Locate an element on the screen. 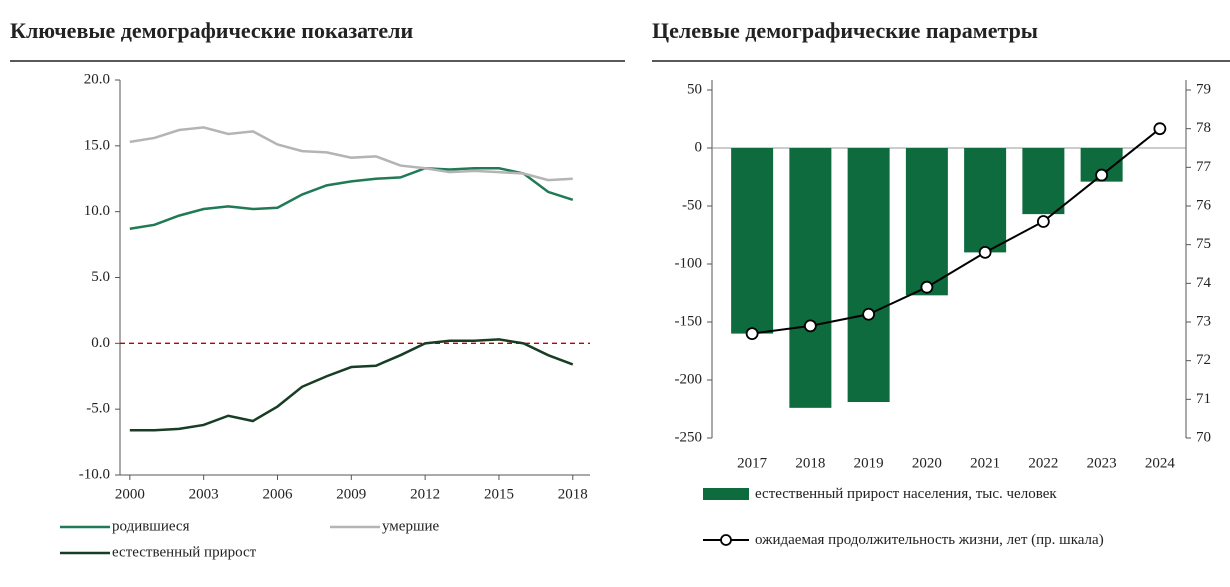 The image size is (1230, 587). y-tick-label: -250 is located at coordinates (689, 437).